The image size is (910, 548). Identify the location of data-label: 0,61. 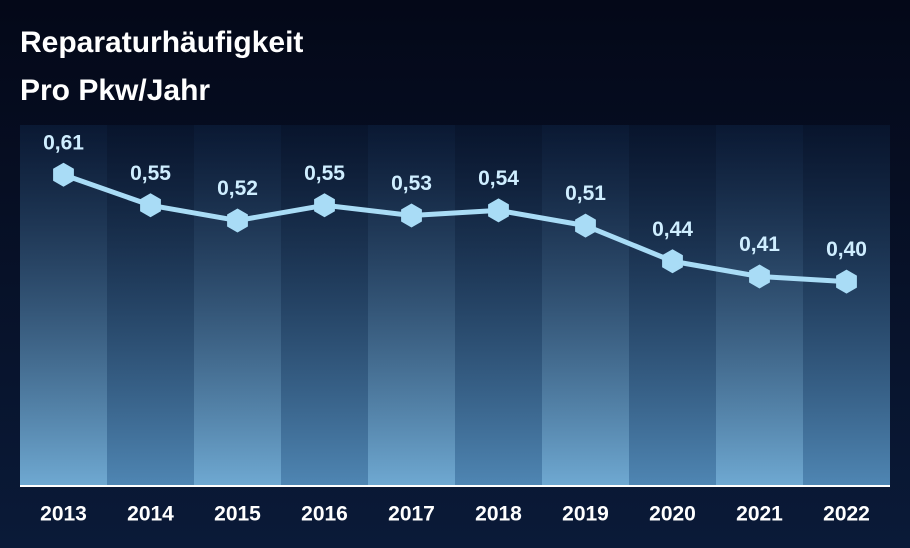
(63, 142).